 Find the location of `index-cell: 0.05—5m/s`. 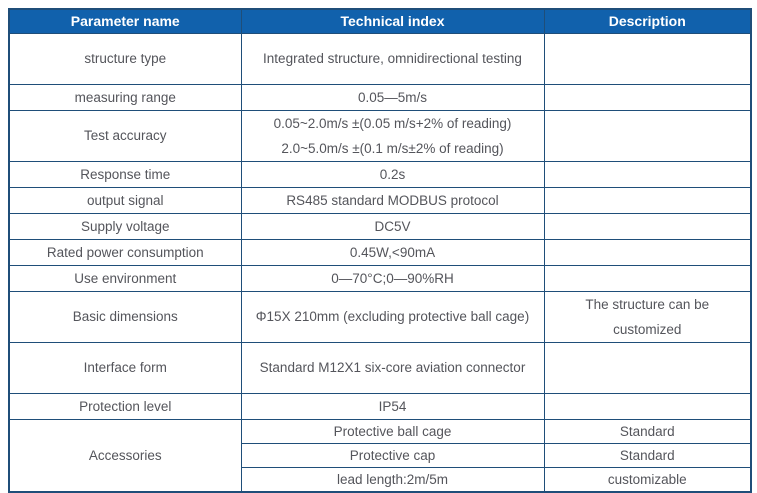

index-cell: 0.05—5m/s is located at coordinates (392, 97).